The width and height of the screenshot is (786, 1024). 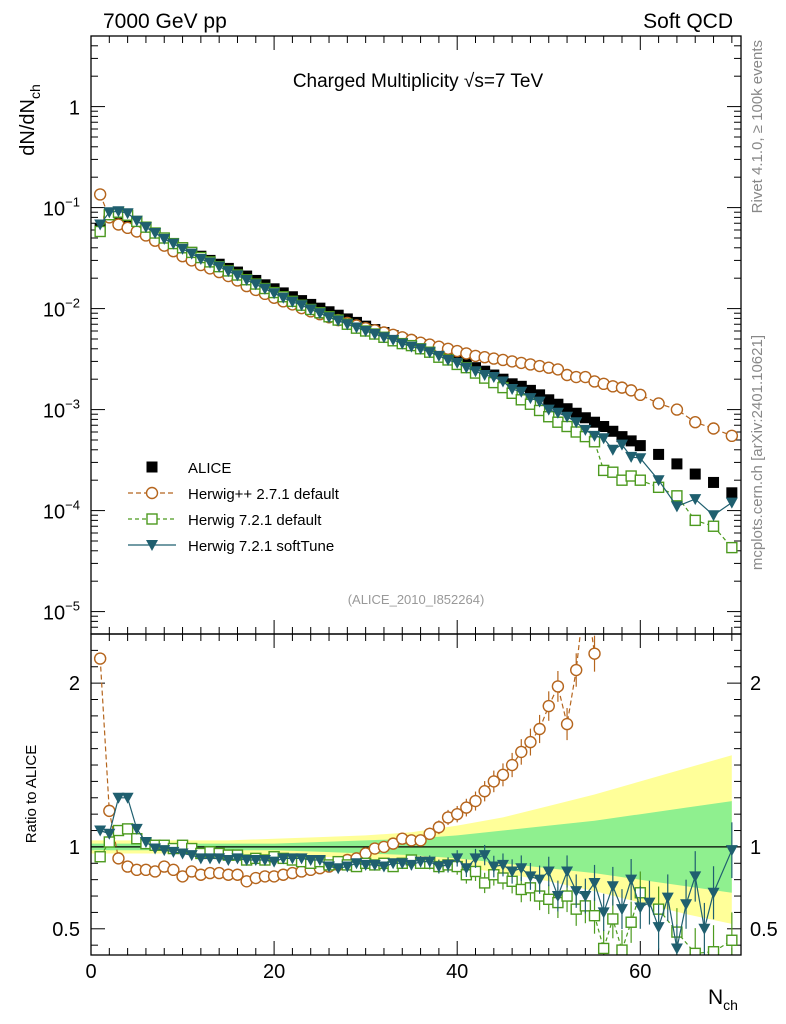 I want to click on svg-text: dN/dNch, so click(x=30, y=120).